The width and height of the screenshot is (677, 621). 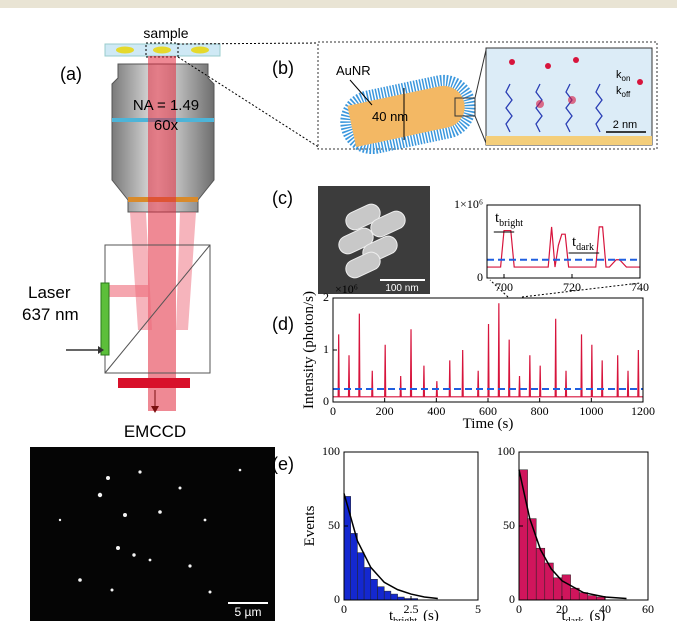 I want to click on emission-filter, so click(x=154, y=383).